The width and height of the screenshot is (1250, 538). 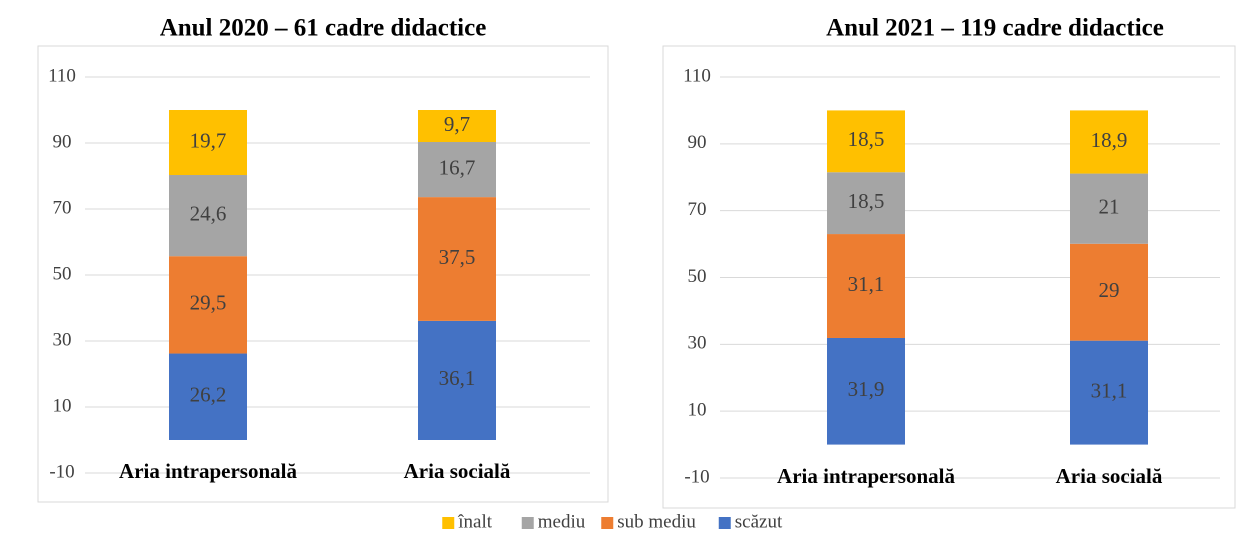 I want to click on data-label: 21, so click(x=1109, y=206).